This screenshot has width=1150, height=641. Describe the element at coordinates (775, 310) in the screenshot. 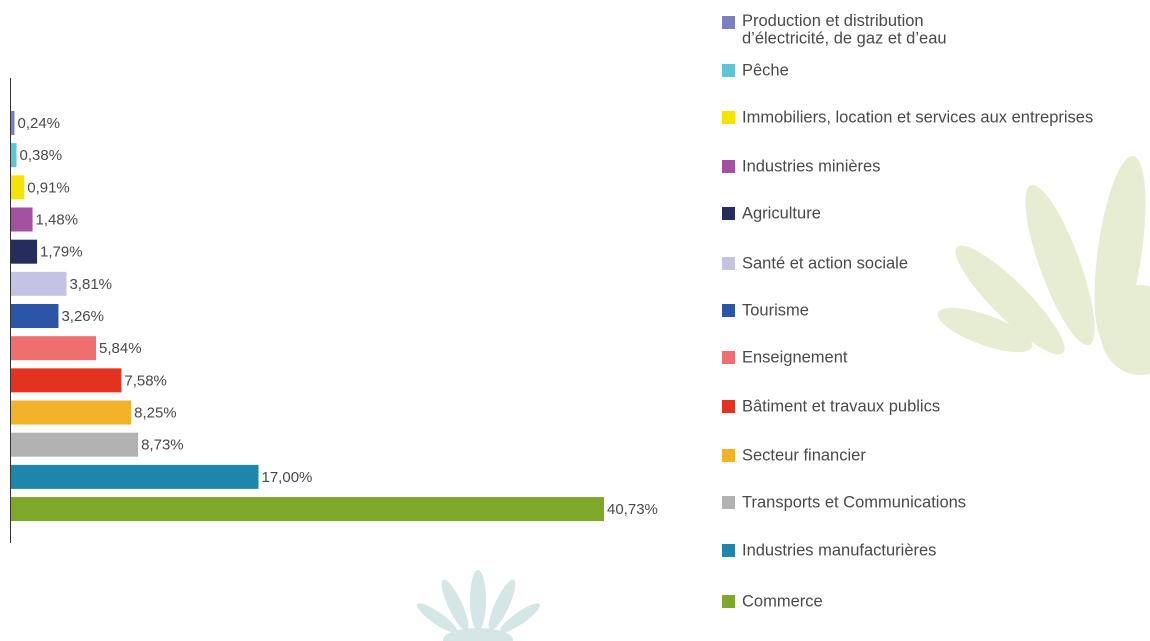

I see `legend-label: Tourisme` at that location.